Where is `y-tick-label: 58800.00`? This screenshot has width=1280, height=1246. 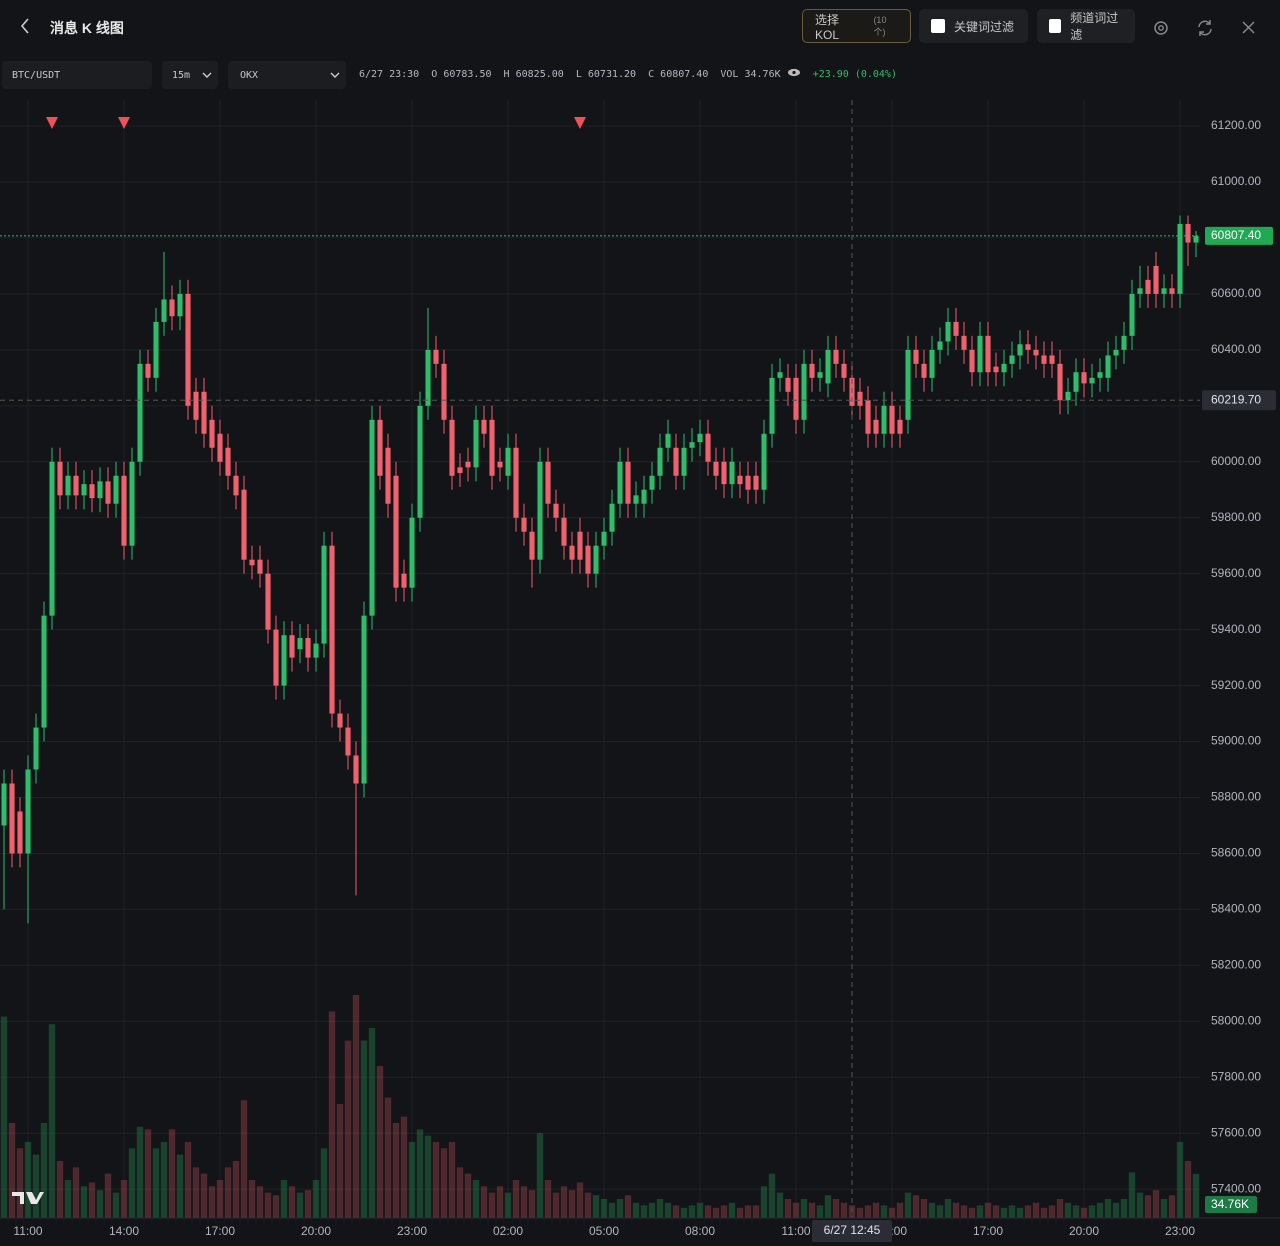
y-tick-label: 58800.00 is located at coordinates (1236, 797).